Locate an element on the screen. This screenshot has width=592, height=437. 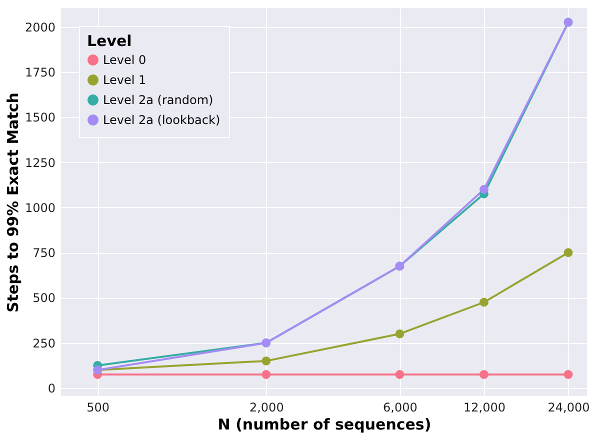
x-axis-title: N (number of sequences) is located at coordinates (325, 425).